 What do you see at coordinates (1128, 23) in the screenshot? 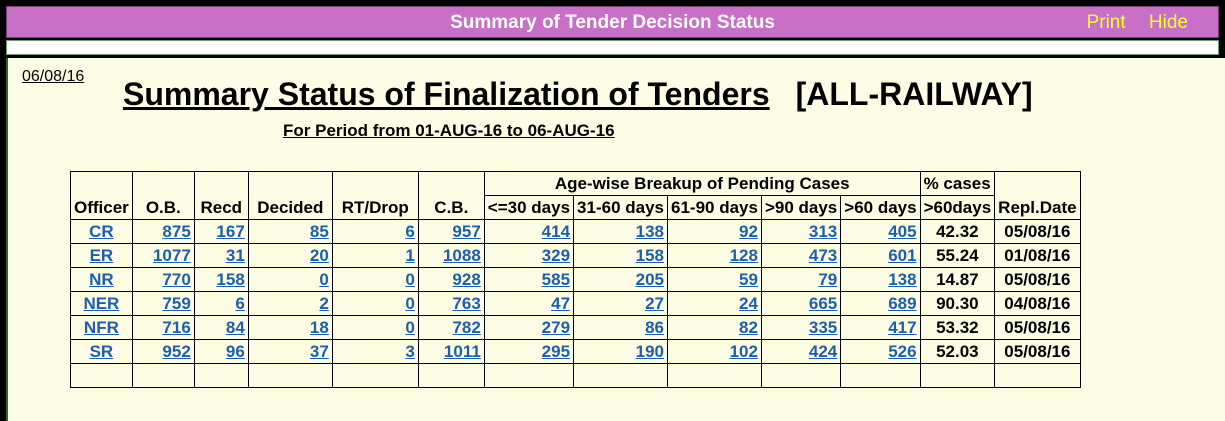
I see `title-actions: Print Hide` at bounding box center [1128, 23].